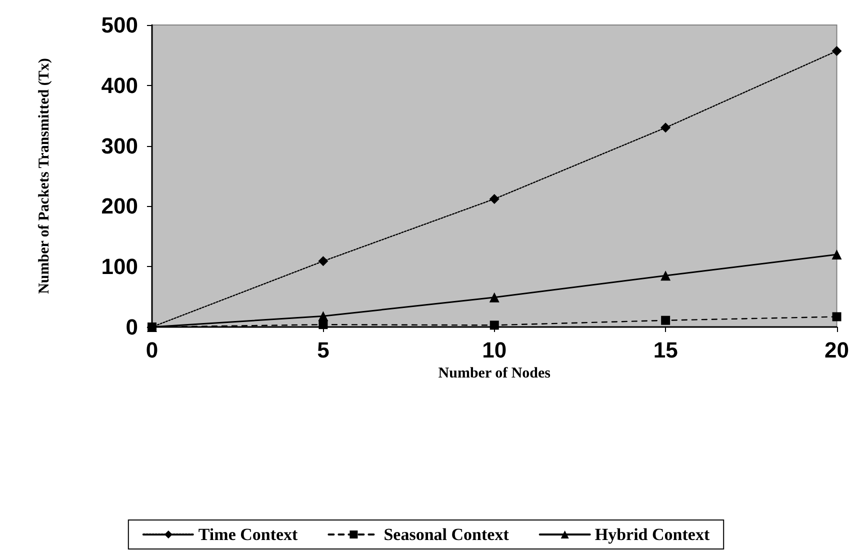 The height and width of the screenshot is (555, 852). What do you see at coordinates (119, 85) in the screenshot?
I see `y-tick-label: 400` at bounding box center [119, 85].